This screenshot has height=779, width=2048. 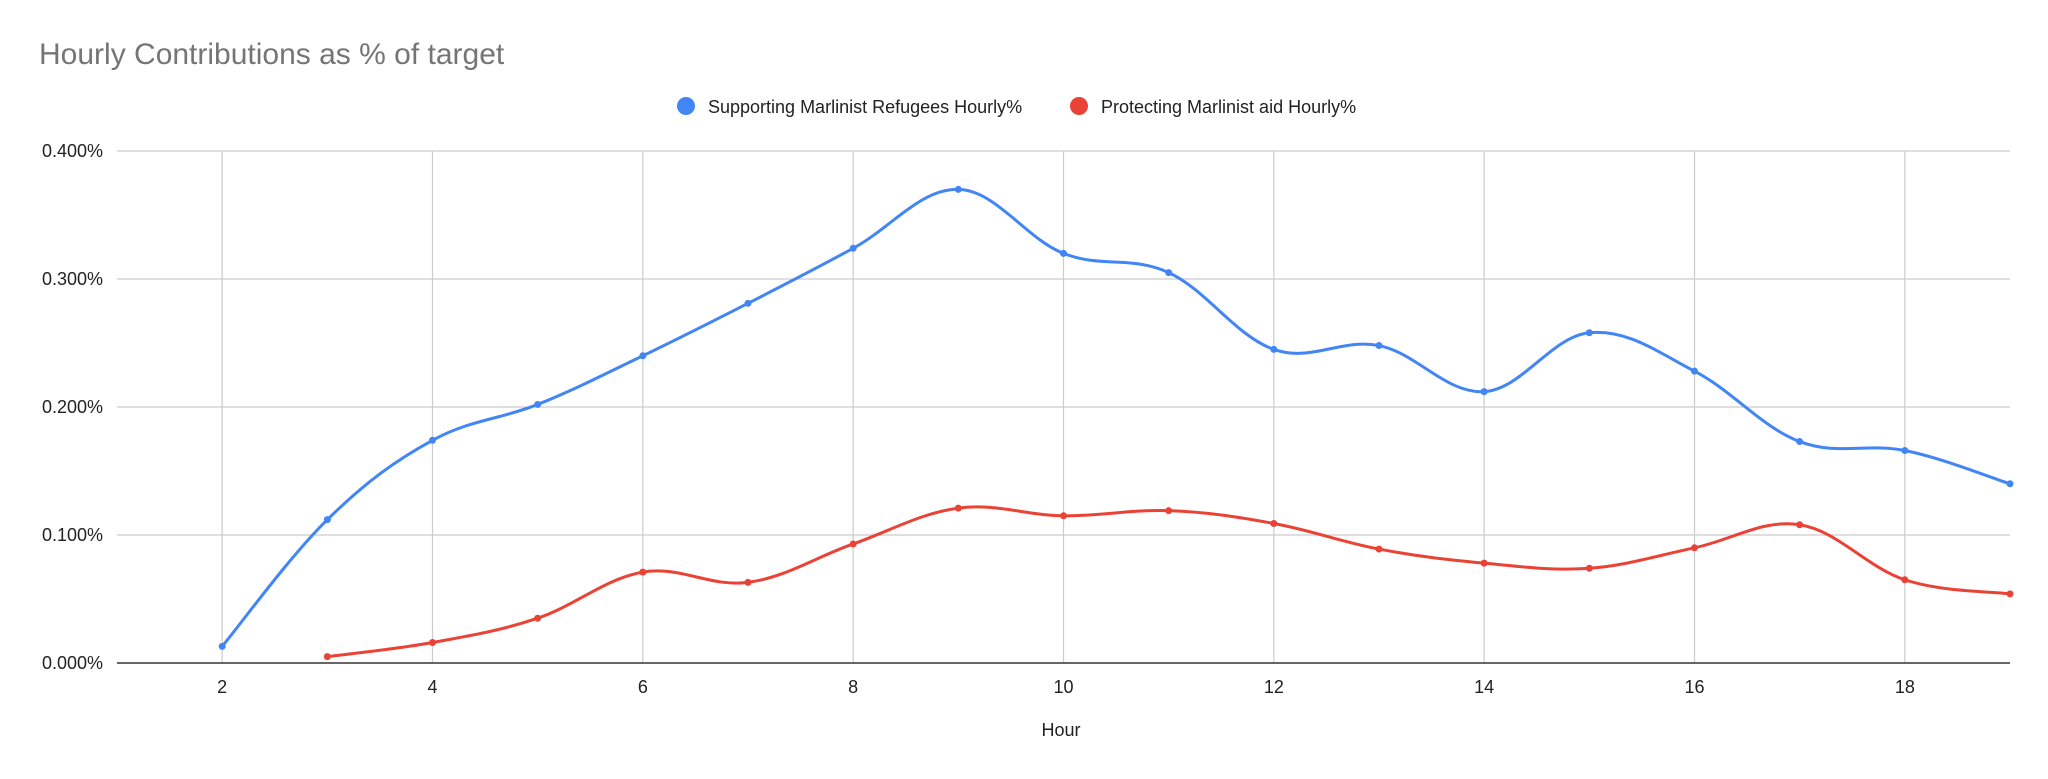 What do you see at coordinates (853, 687) in the screenshot?
I see `x-tick-label: 8` at bounding box center [853, 687].